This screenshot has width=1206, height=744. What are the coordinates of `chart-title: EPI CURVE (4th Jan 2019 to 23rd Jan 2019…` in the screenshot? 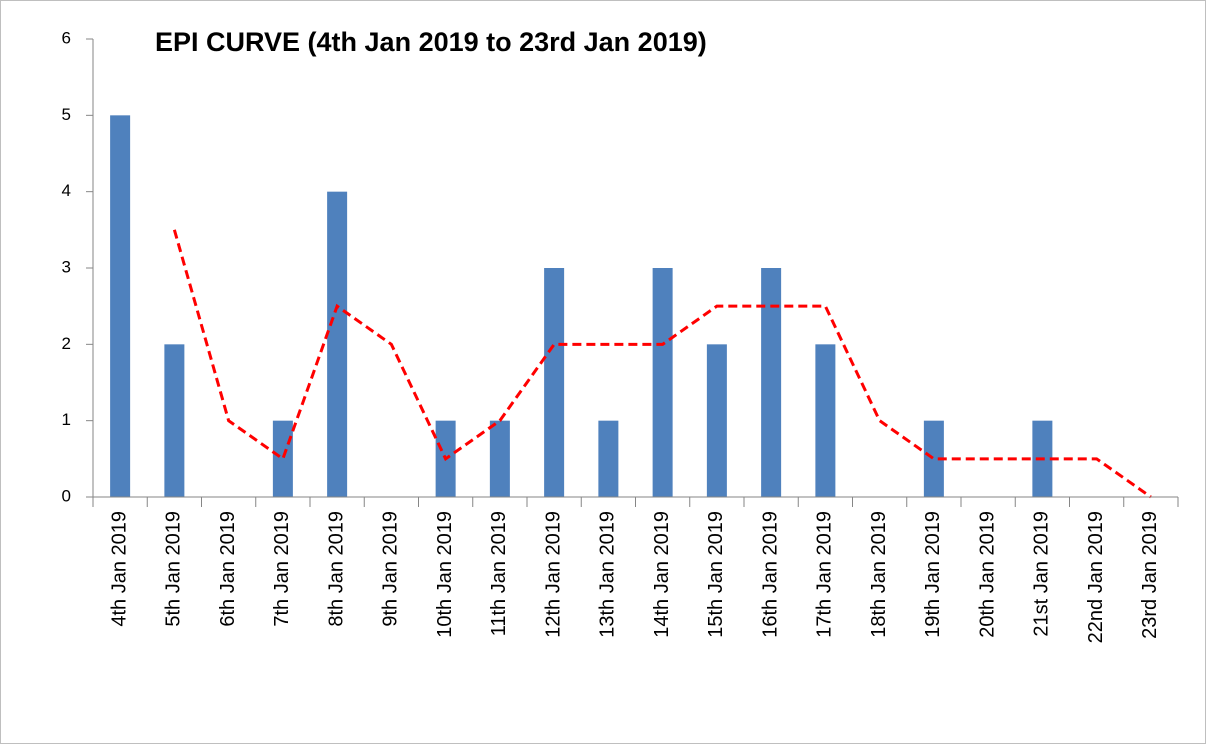 It's located at (431, 42).